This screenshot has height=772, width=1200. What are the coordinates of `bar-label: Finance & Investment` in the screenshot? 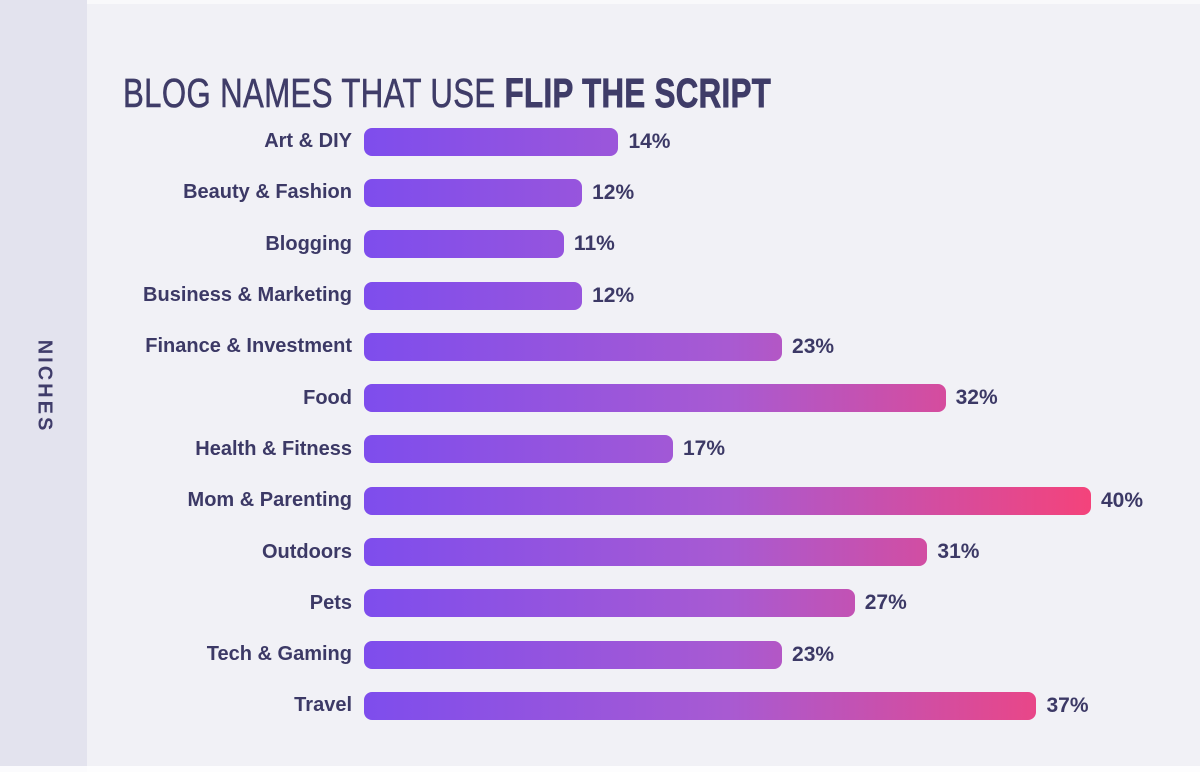 It's located at (248, 346).